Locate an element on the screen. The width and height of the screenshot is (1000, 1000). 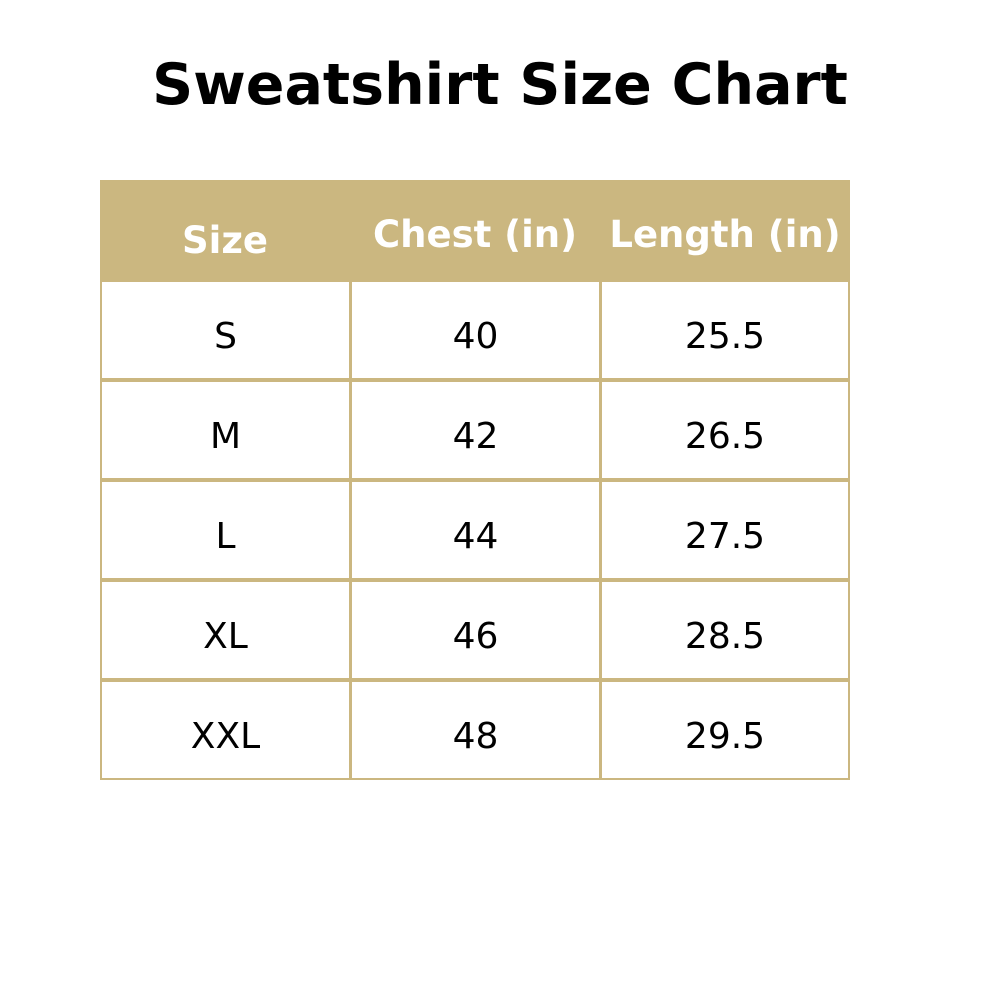
table-cell: XL is located at coordinates (225, 630).